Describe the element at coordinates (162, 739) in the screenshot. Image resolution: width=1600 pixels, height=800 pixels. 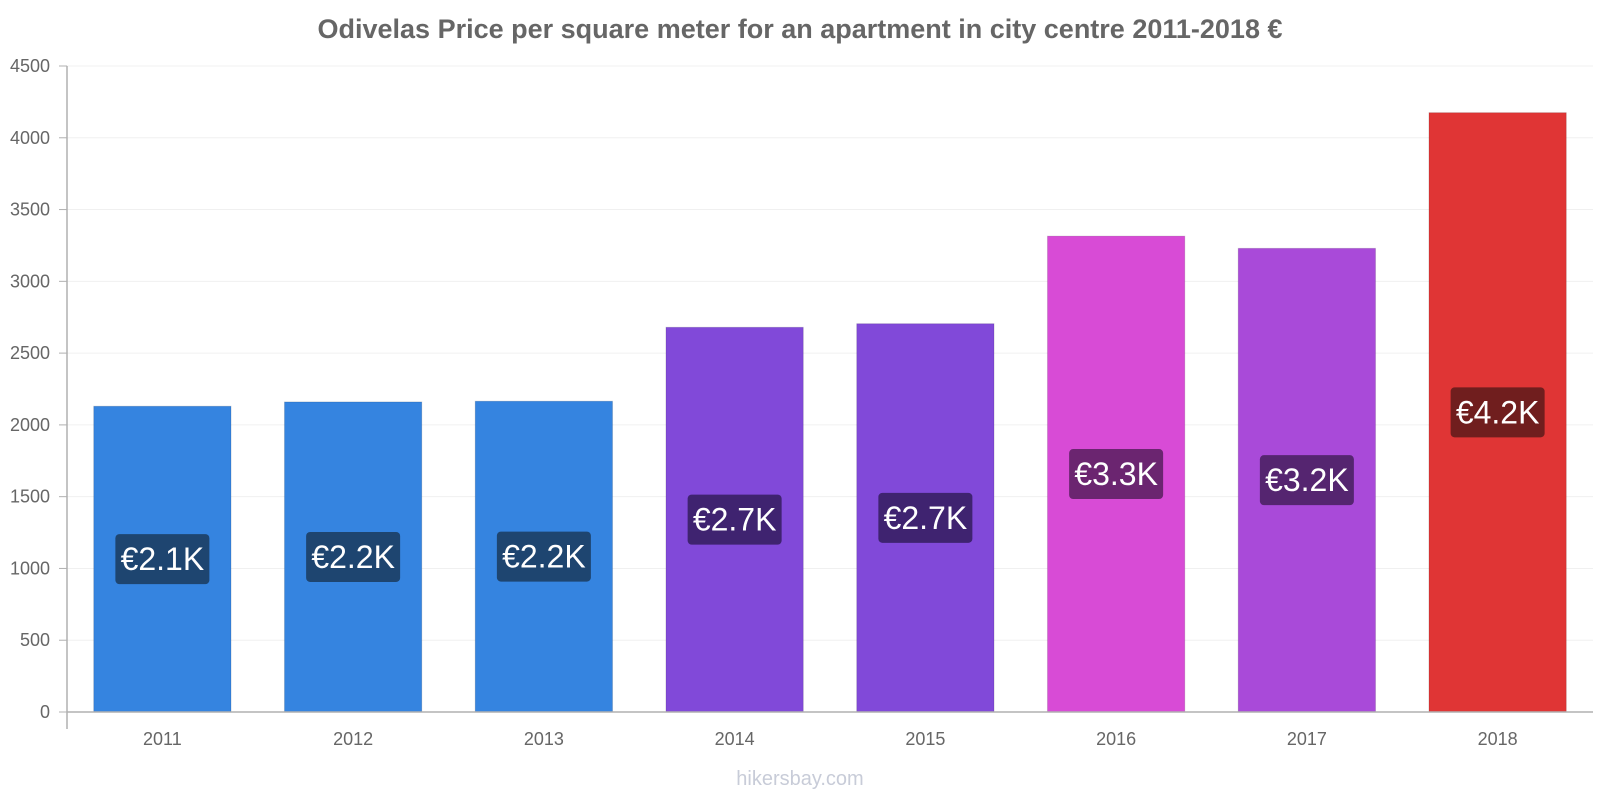
I see `x-tick-label: 2011` at that location.